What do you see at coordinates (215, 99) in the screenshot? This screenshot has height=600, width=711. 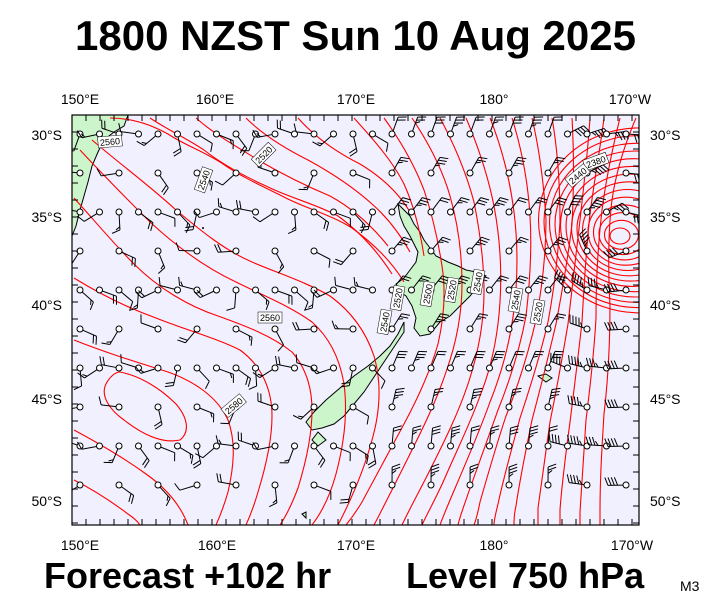 I see `lon-label-top-160e: 160°E` at bounding box center [215, 99].